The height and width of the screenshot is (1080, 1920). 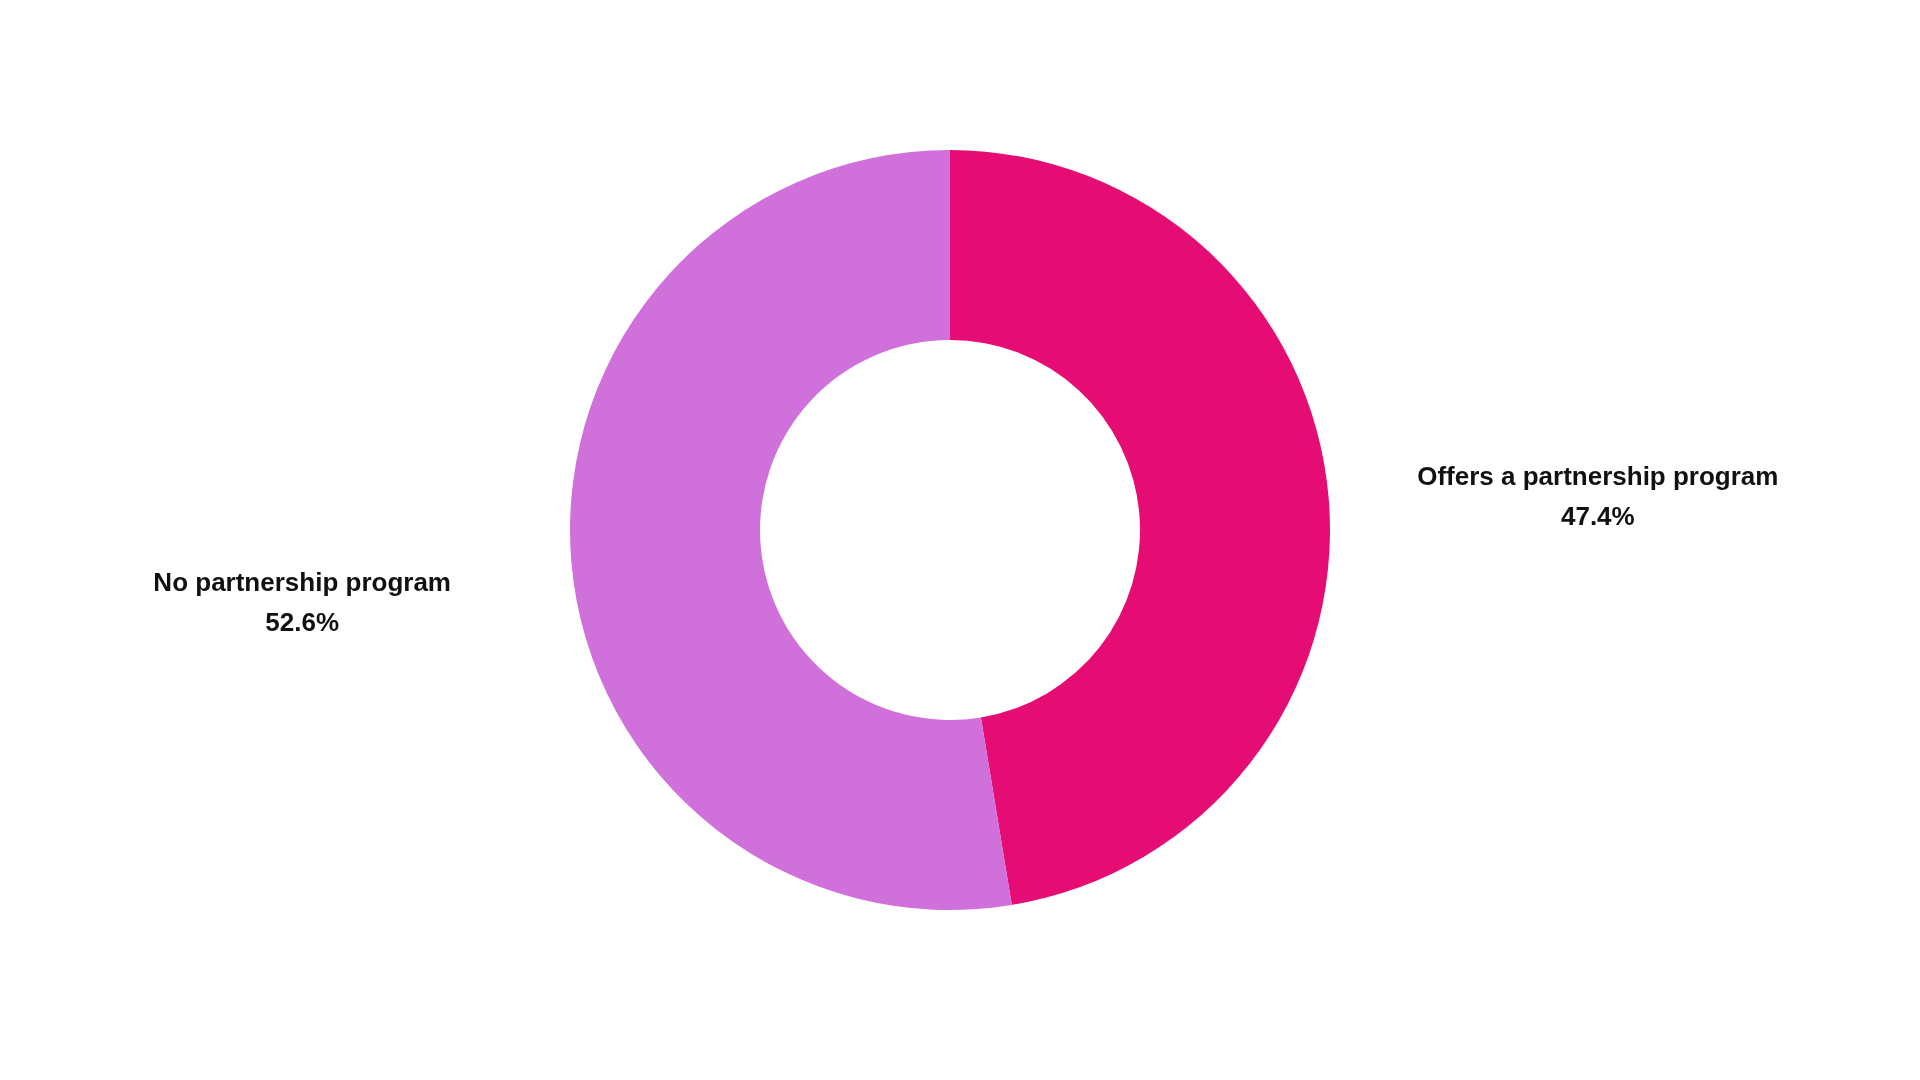 I want to click on slice-label: Offers a partnership program, so click(x=1598, y=475).